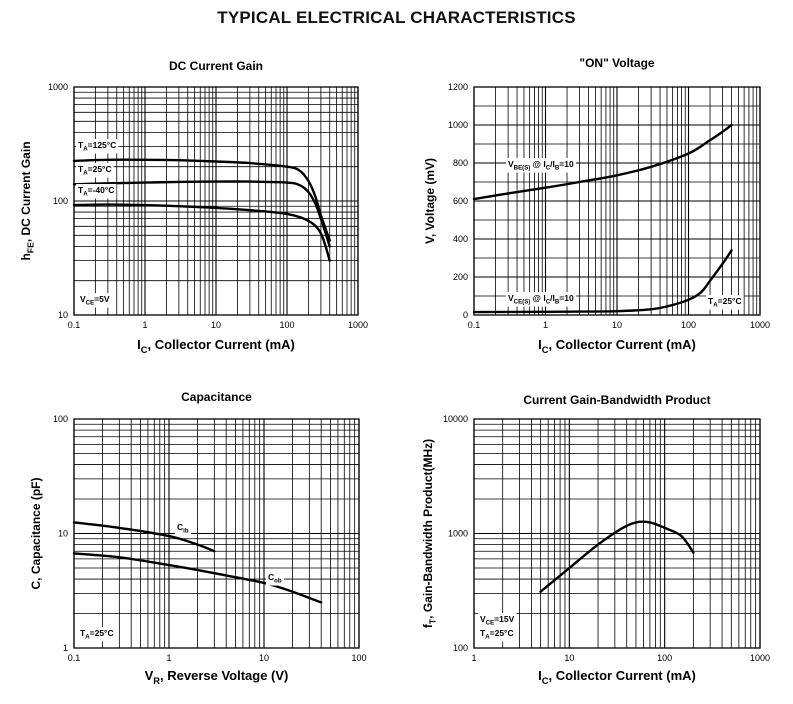  Describe the element at coordinates (460, 239) in the screenshot. I see `y-tick-label: 400` at that location.